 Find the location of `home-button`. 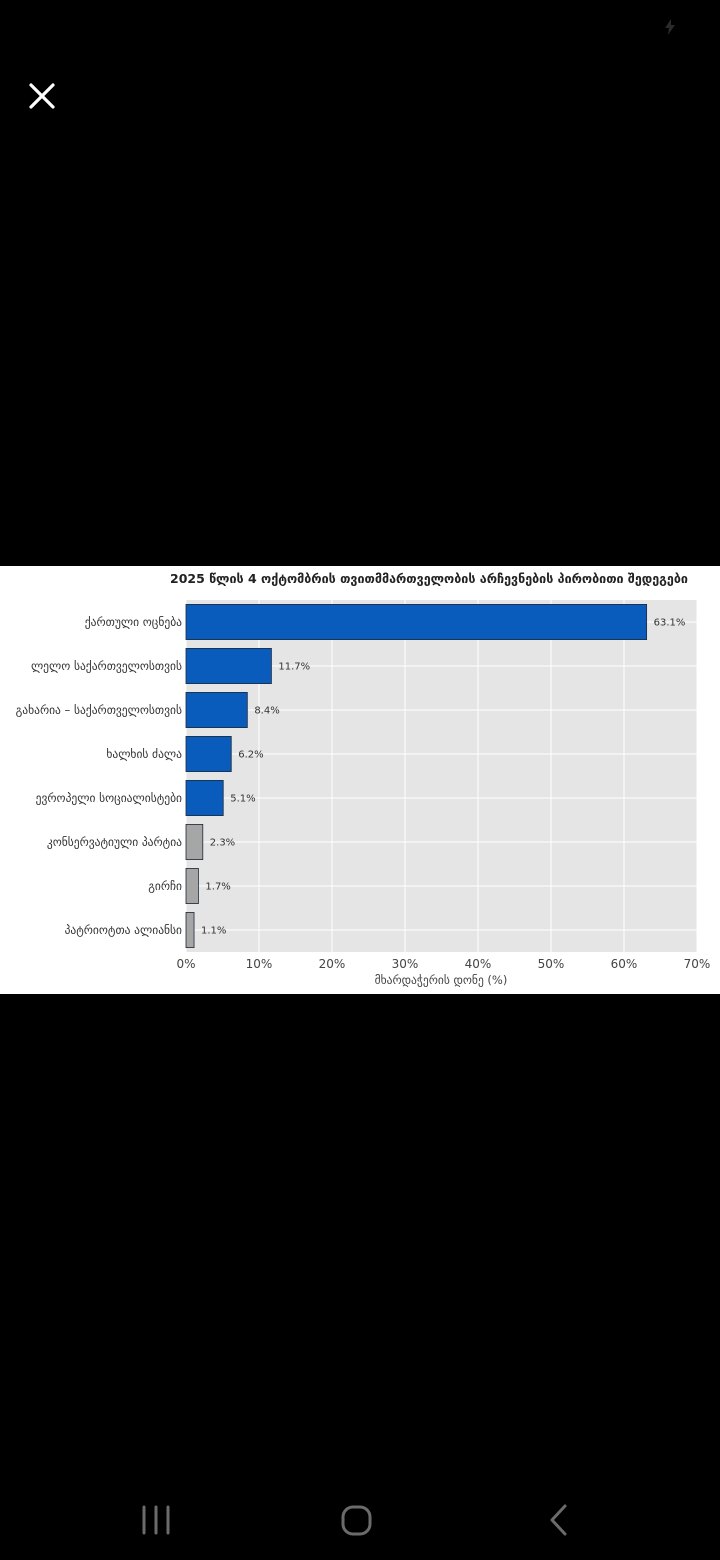

home-button is located at coordinates (357, 1520).